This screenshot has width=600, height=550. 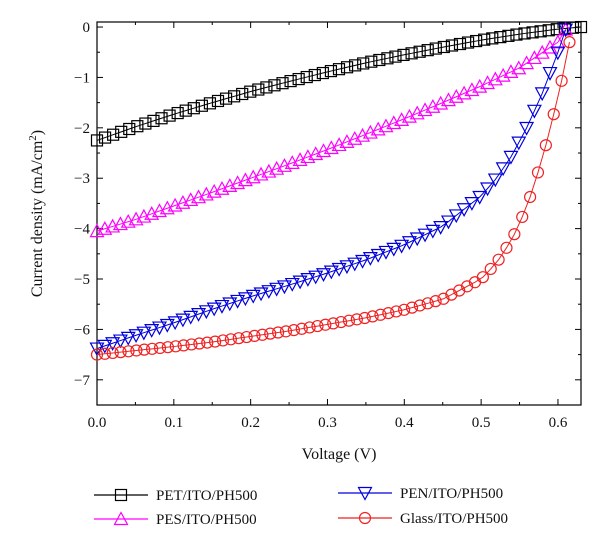 What do you see at coordinates (327, 423) in the screenshot?
I see `x-tick-label: 0.3` at bounding box center [327, 423].